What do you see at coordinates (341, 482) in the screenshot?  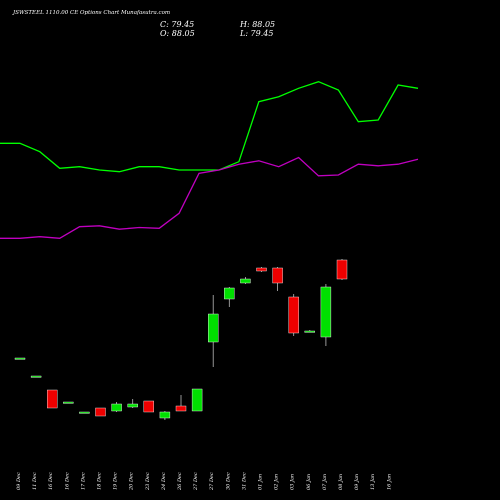 I see `x-tick-label: 08 Jan` at bounding box center [341, 482].